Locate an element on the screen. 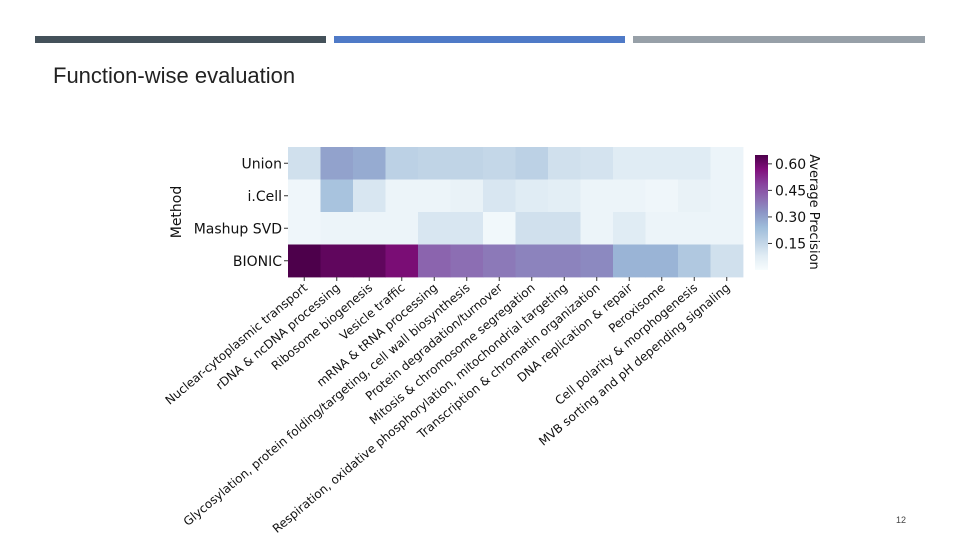  accent-bar-dark is located at coordinates (180, 39).